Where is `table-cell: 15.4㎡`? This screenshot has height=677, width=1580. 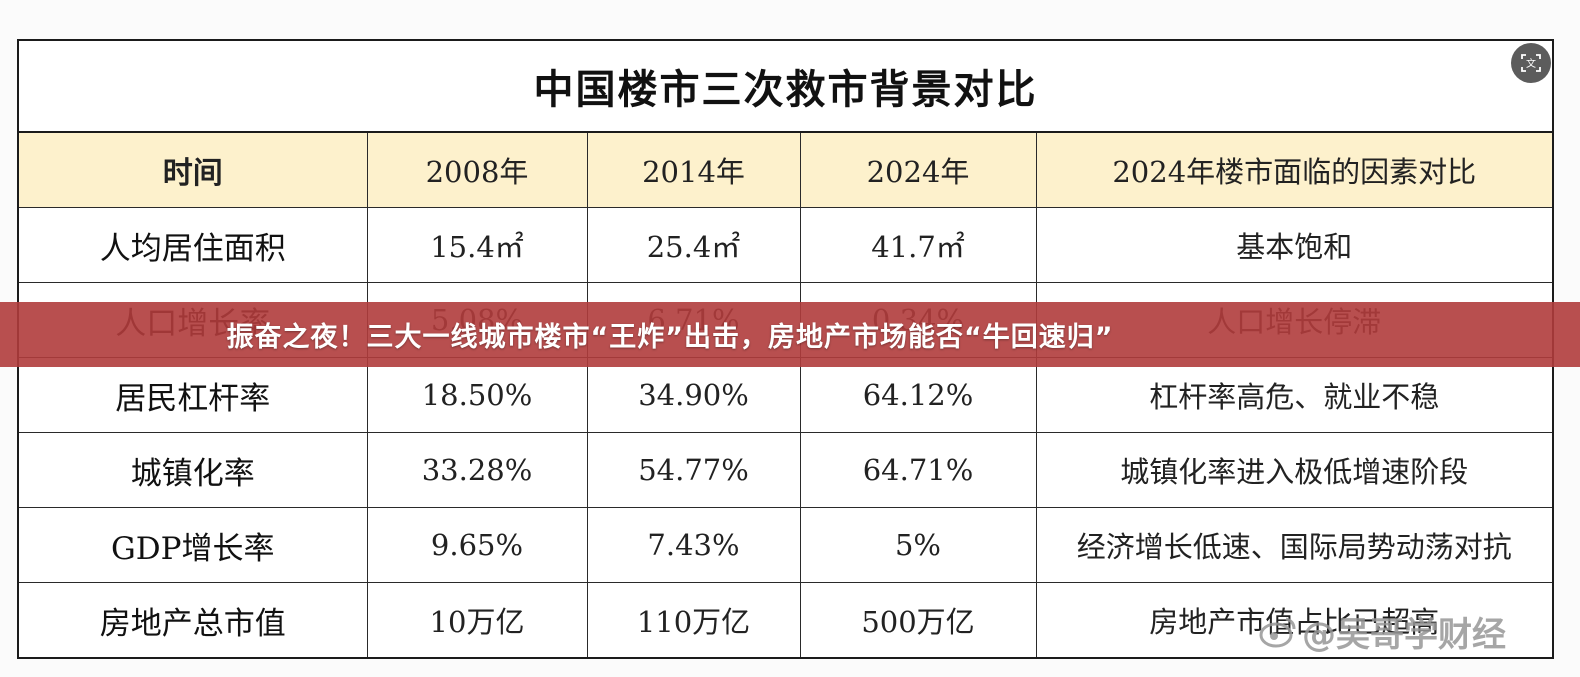
table-cell: 15.4㎡ is located at coordinates (477, 245).